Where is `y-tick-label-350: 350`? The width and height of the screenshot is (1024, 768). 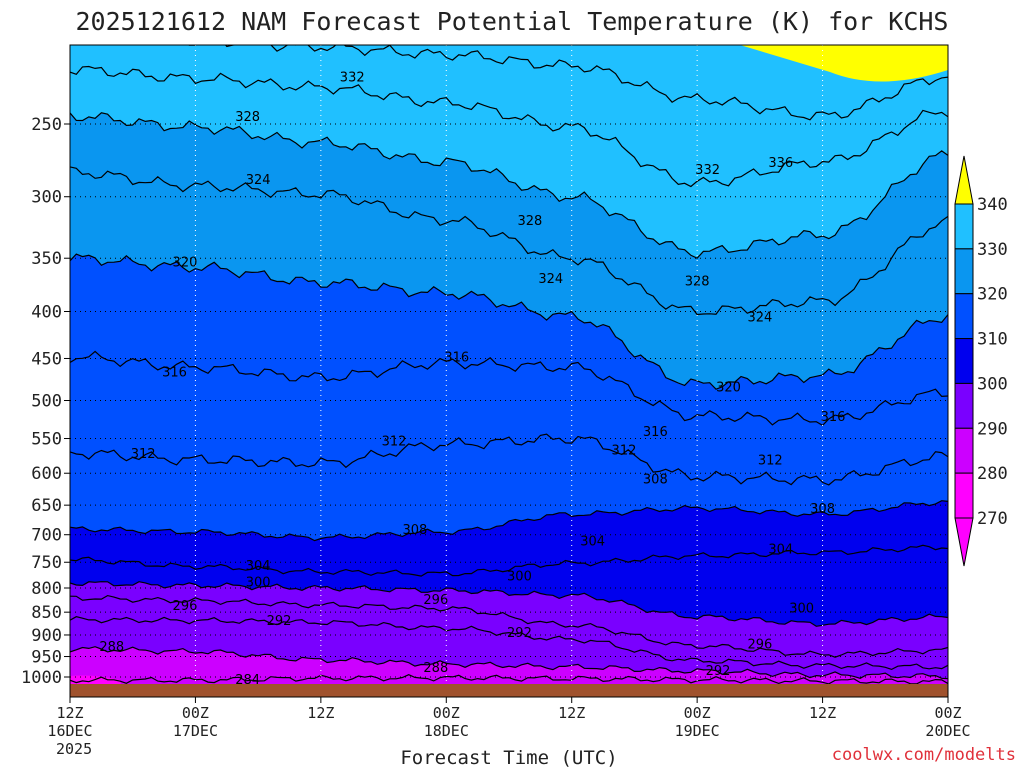 y-tick-label-350: 350 is located at coordinates (46, 259).